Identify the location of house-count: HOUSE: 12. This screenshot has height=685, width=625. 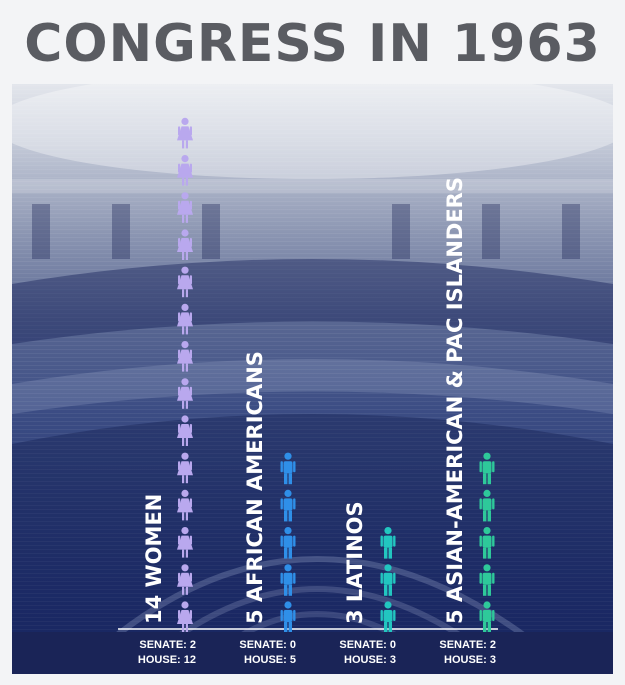
(166, 660).